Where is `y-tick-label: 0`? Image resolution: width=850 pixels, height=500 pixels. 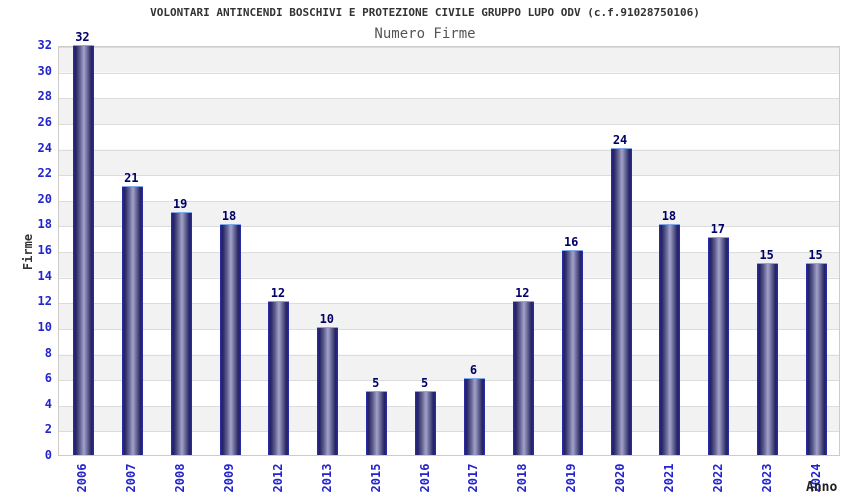 y-tick-label: 0 is located at coordinates (48, 455).